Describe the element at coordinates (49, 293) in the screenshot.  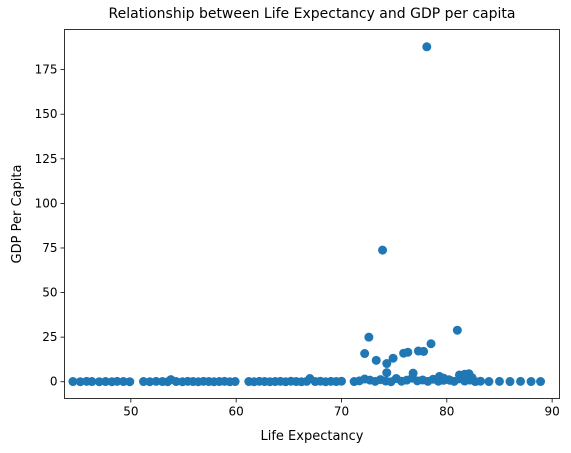
I see `y-tick-label: 50` at that location.